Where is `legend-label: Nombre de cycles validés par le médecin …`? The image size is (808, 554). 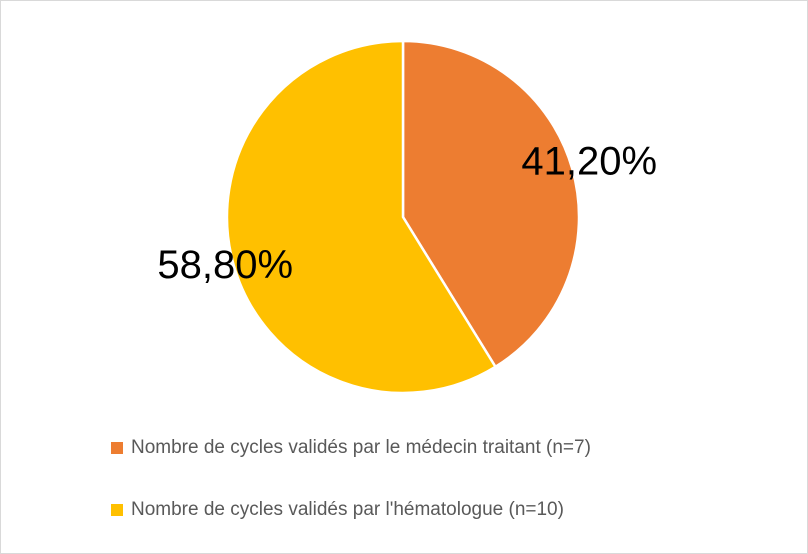
legend-label: Nombre de cycles validés par le médecin … is located at coordinates (361, 447).